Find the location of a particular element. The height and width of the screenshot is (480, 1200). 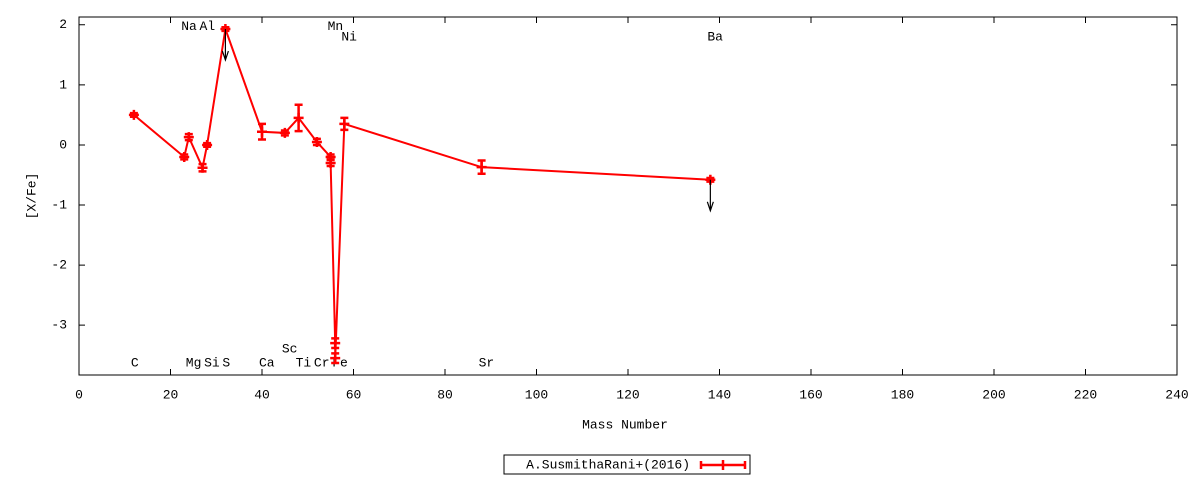

element-label: Ca is located at coordinates (267, 362).